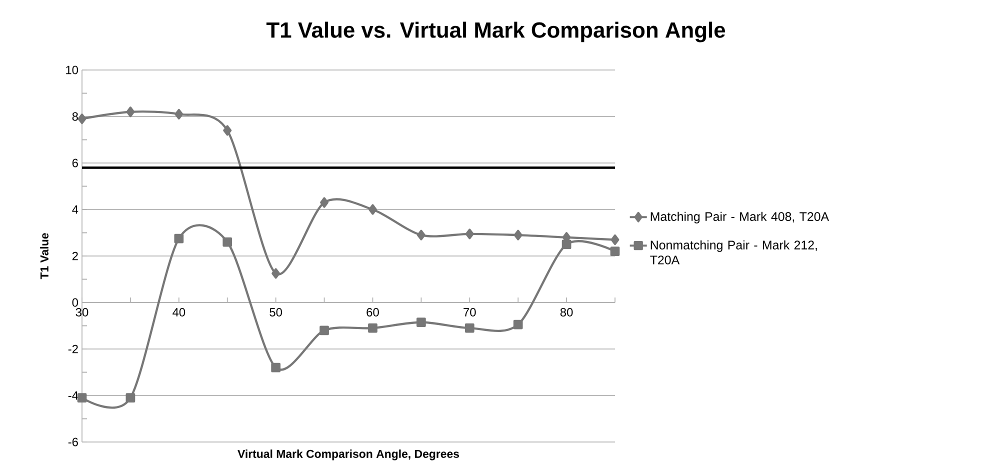 The height and width of the screenshot is (467, 993). What do you see at coordinates (75, 302) in the screenshot?
I see `y-tick-label: 0` at bounding box center [75, 302].